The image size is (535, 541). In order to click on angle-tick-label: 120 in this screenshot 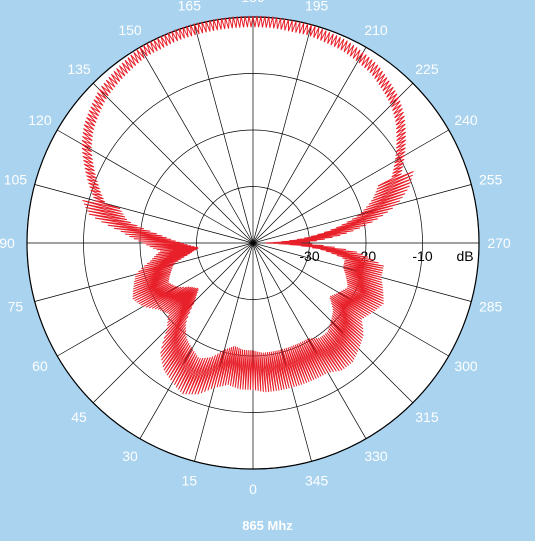, I will do `click(40, 120)`.